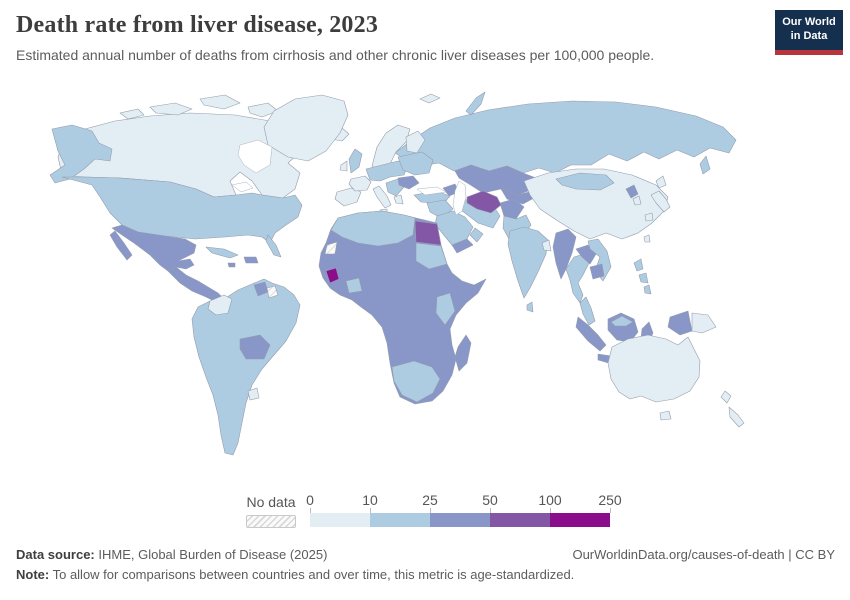 The image size is (850, 600). I want to click on map-region-egypt, so click(428, 233).